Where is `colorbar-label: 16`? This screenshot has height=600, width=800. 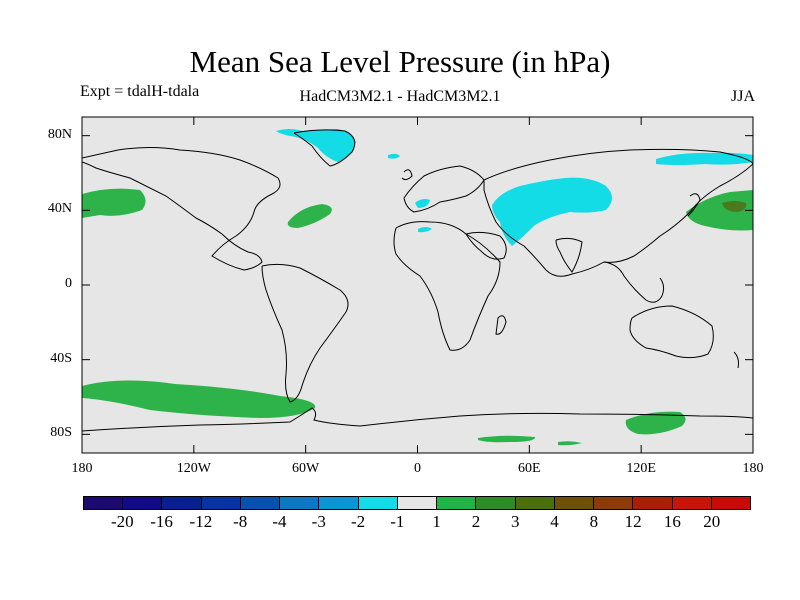
colorbar-label: 16 is located at coordinates (672, 521).